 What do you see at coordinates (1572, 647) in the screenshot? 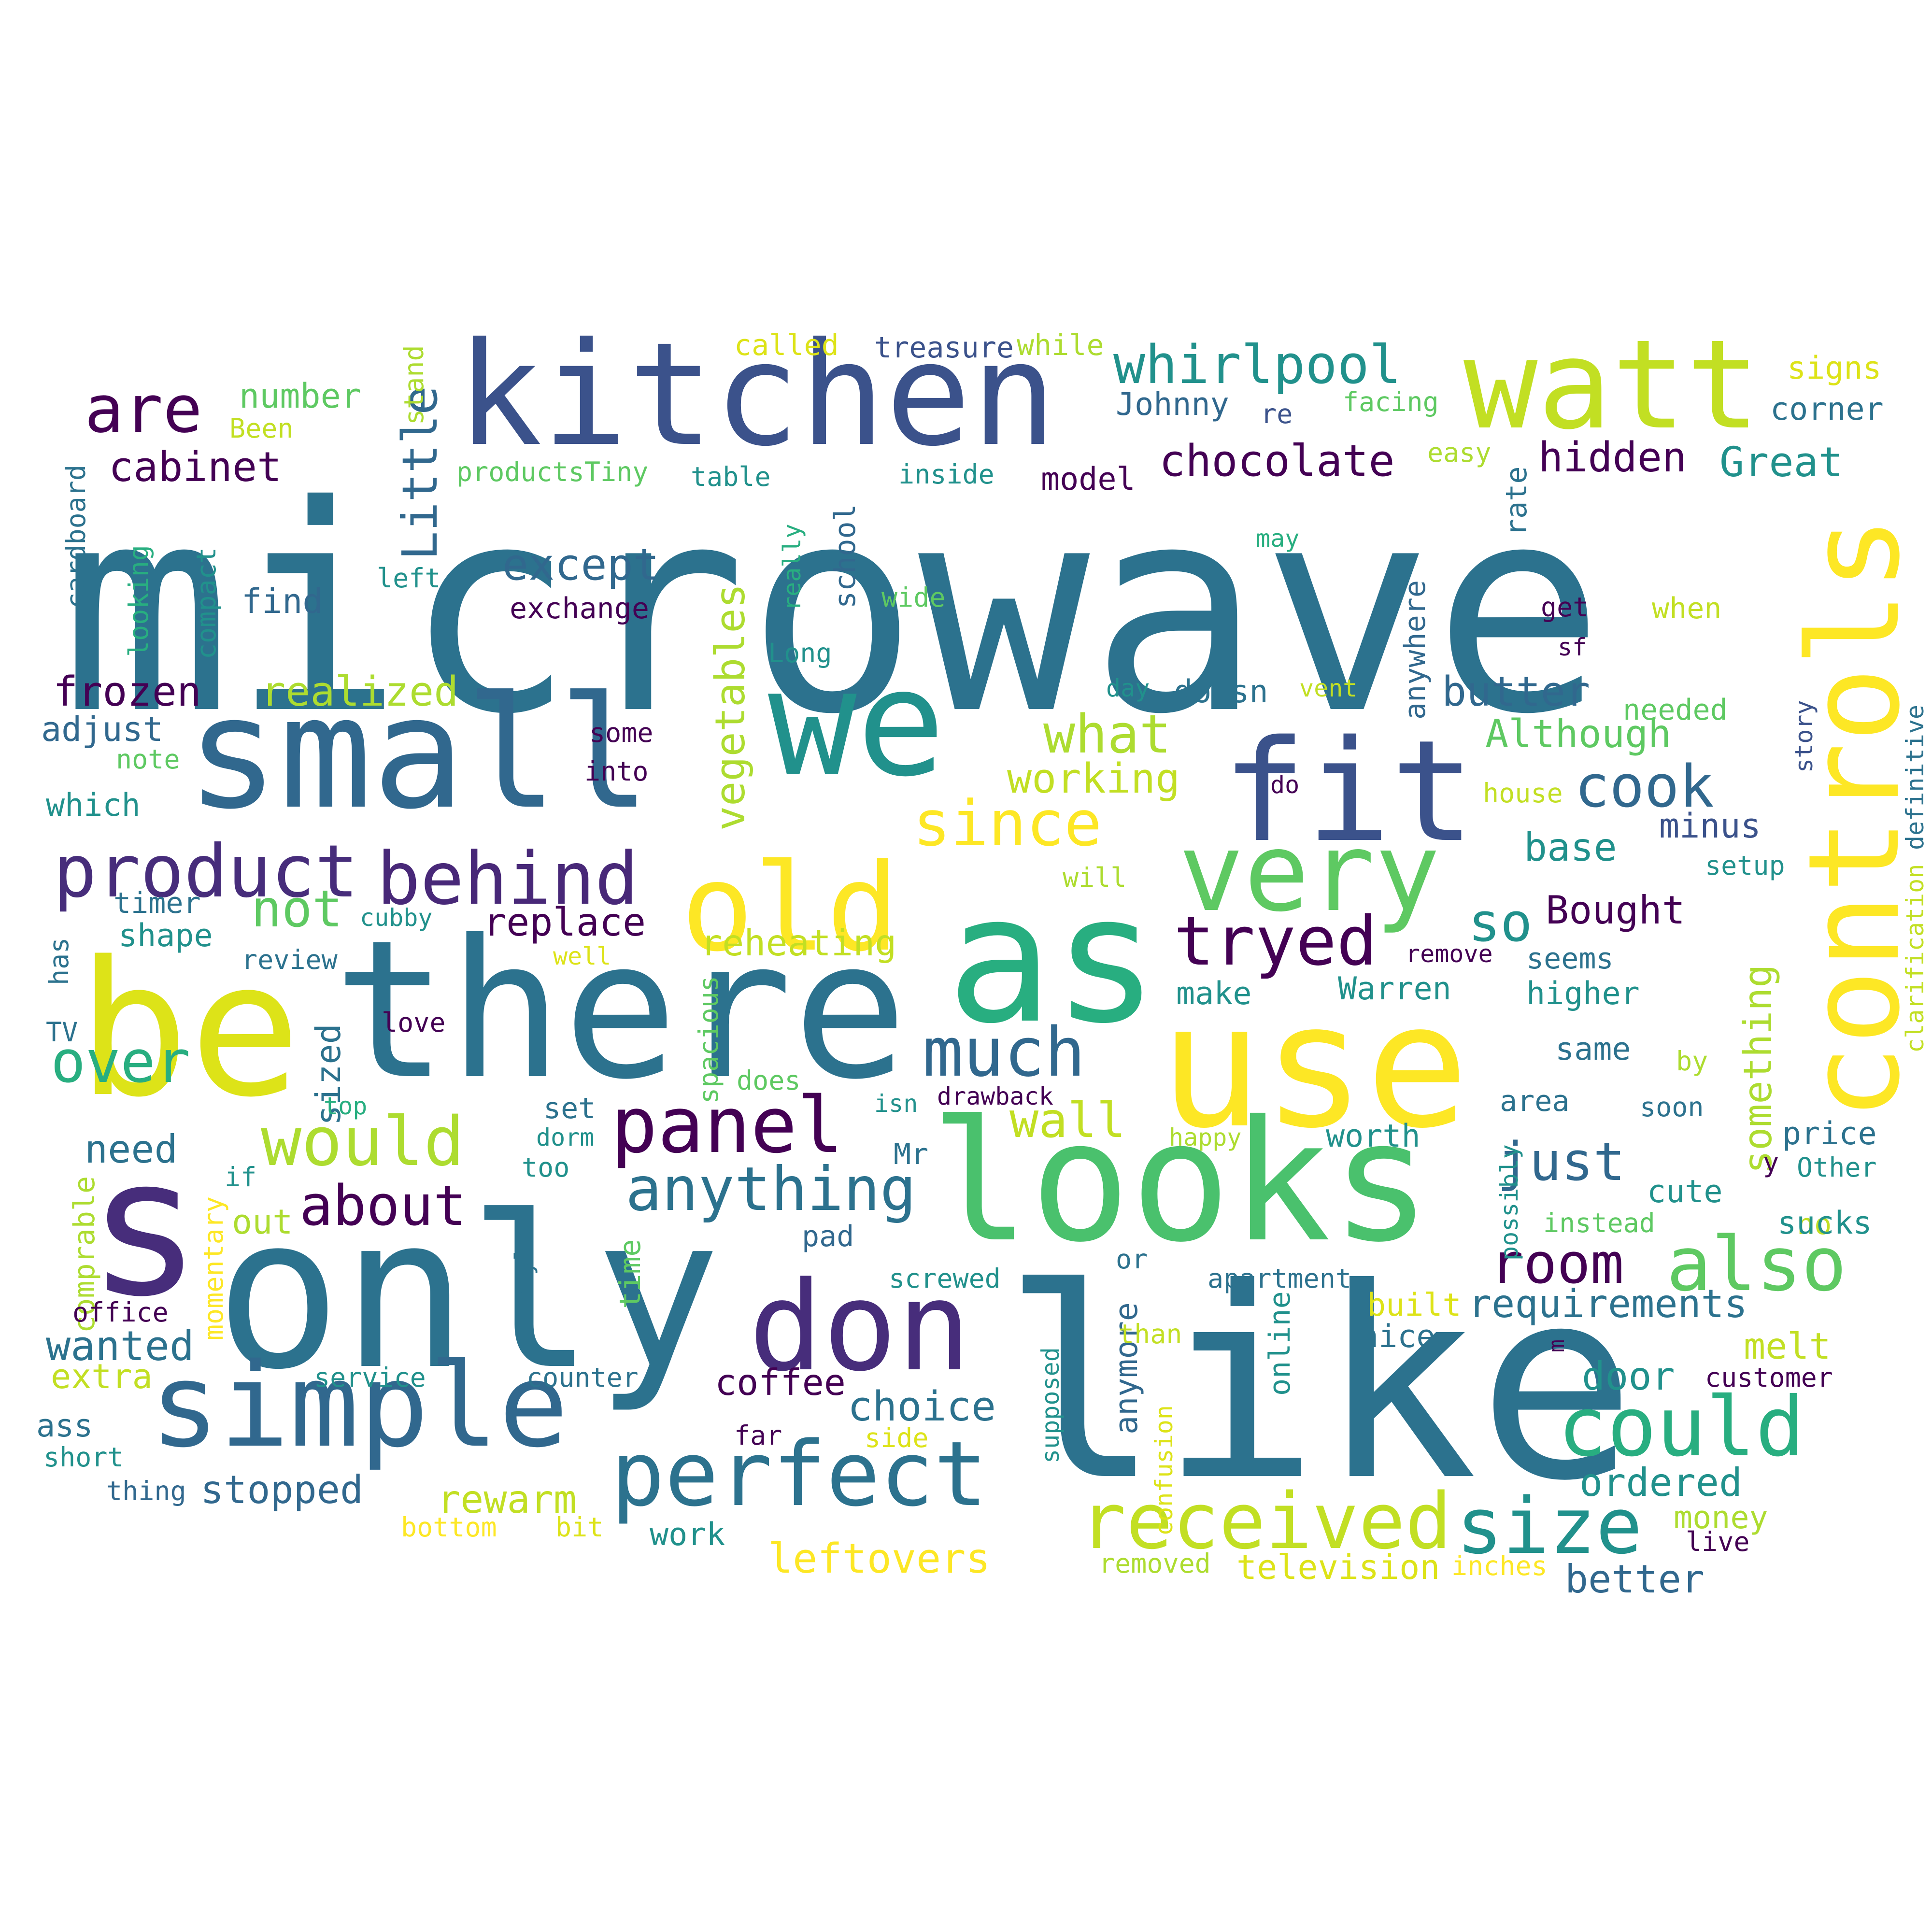
I see `word-sf: sf` at bounding box center [1572, 647].